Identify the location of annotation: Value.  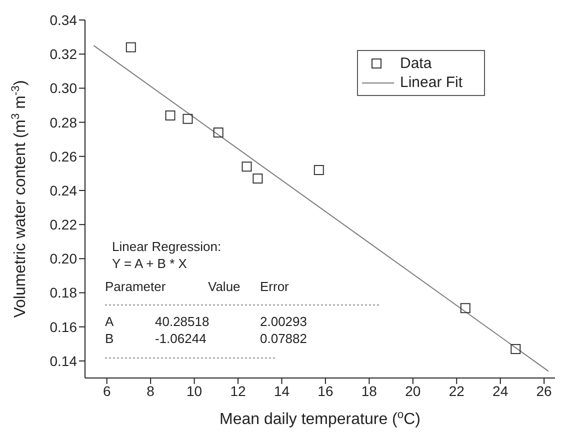
(224, 286).